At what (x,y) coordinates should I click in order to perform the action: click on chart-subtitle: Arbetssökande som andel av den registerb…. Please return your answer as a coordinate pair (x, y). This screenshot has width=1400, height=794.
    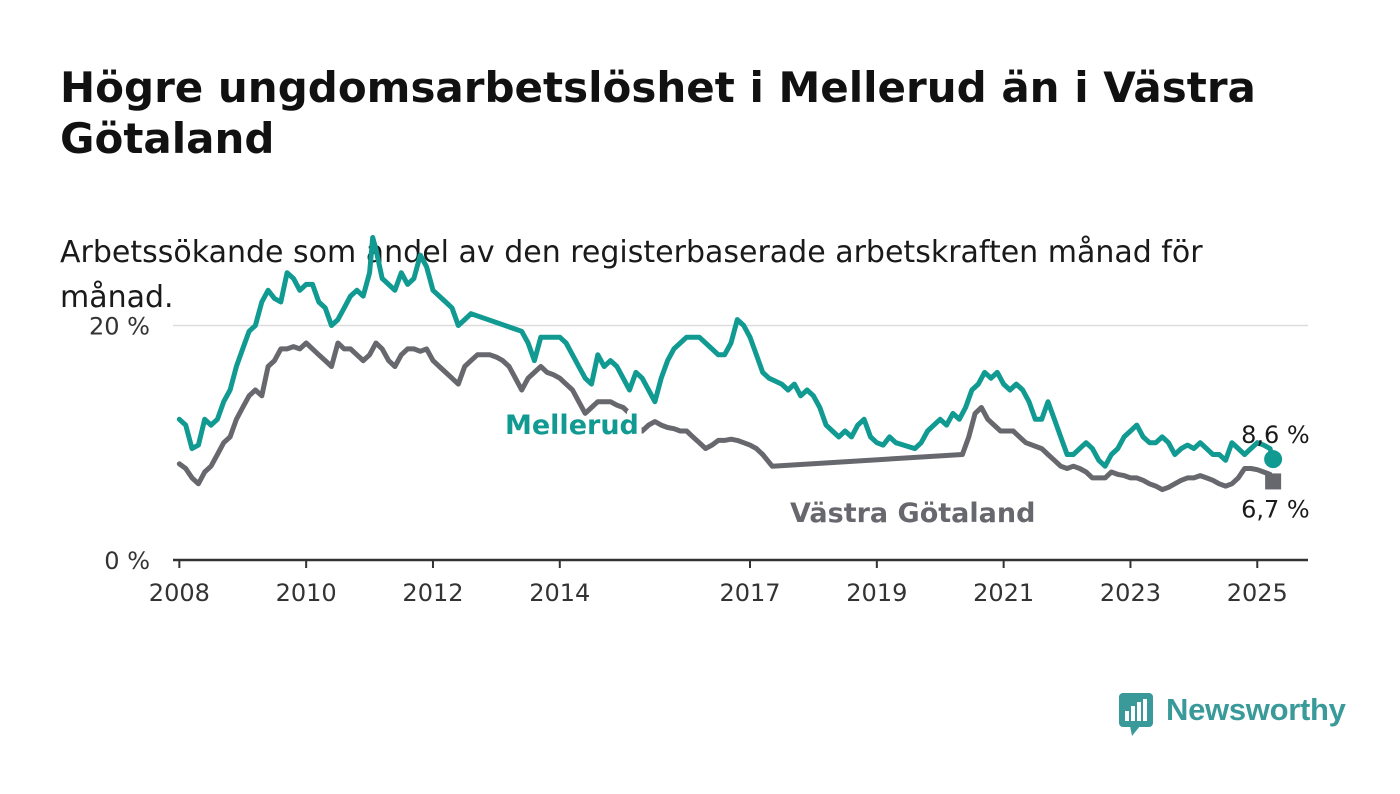
    Looking at the image, I should click on (631, 275).